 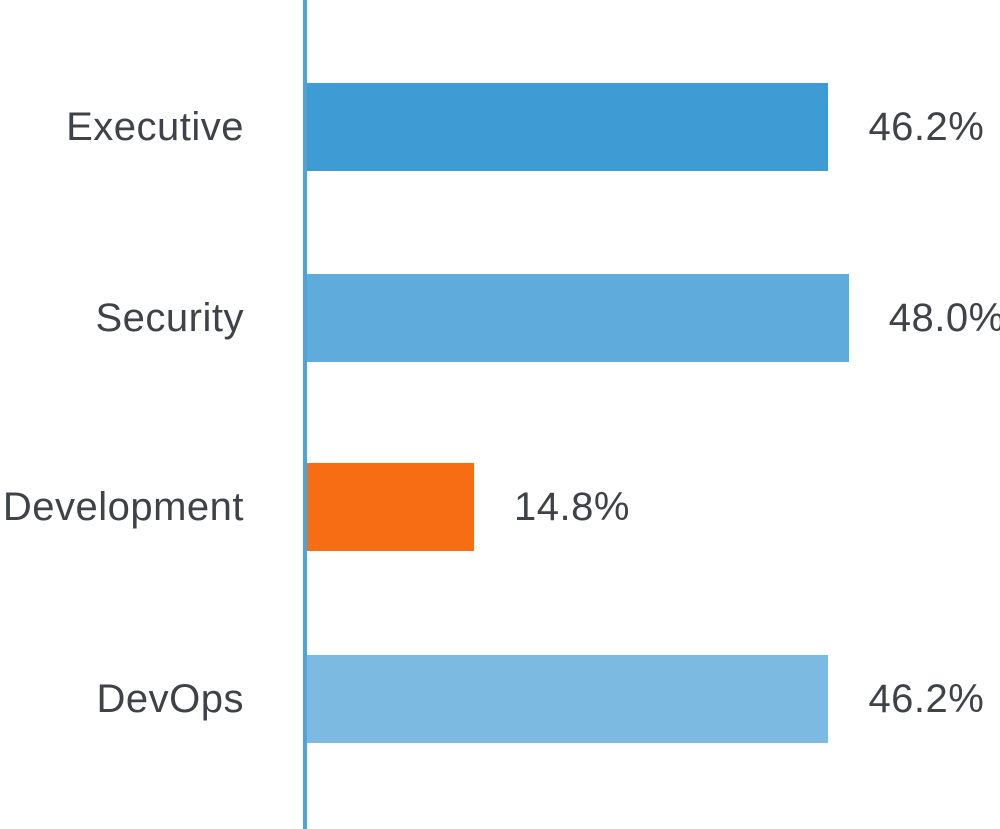 I want to click on category-label: Security, so click(x=169, y=317).